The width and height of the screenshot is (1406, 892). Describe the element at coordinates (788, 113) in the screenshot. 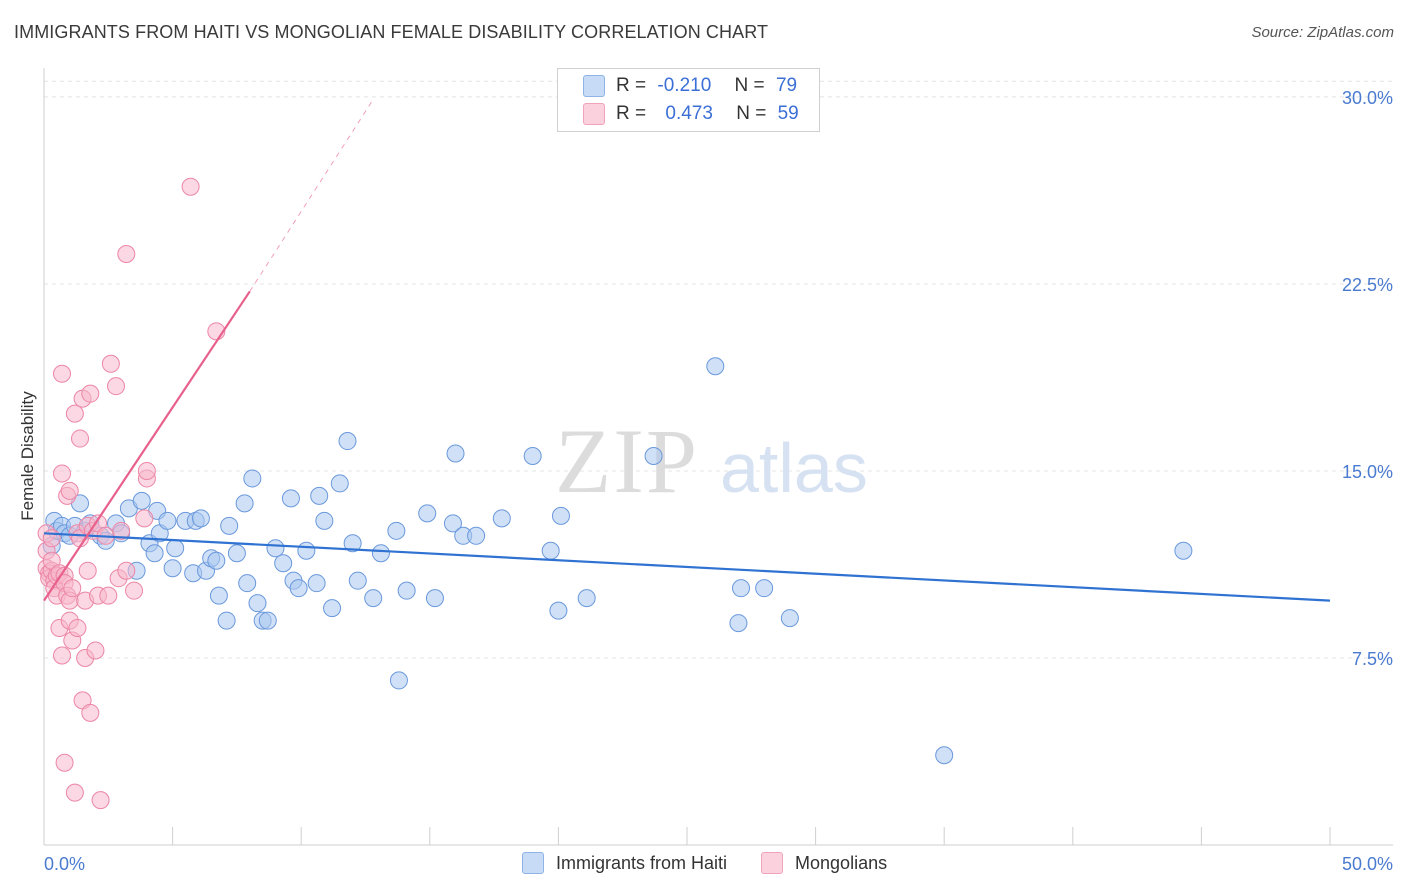

I see `n-value-mongolians: 59` at that location.